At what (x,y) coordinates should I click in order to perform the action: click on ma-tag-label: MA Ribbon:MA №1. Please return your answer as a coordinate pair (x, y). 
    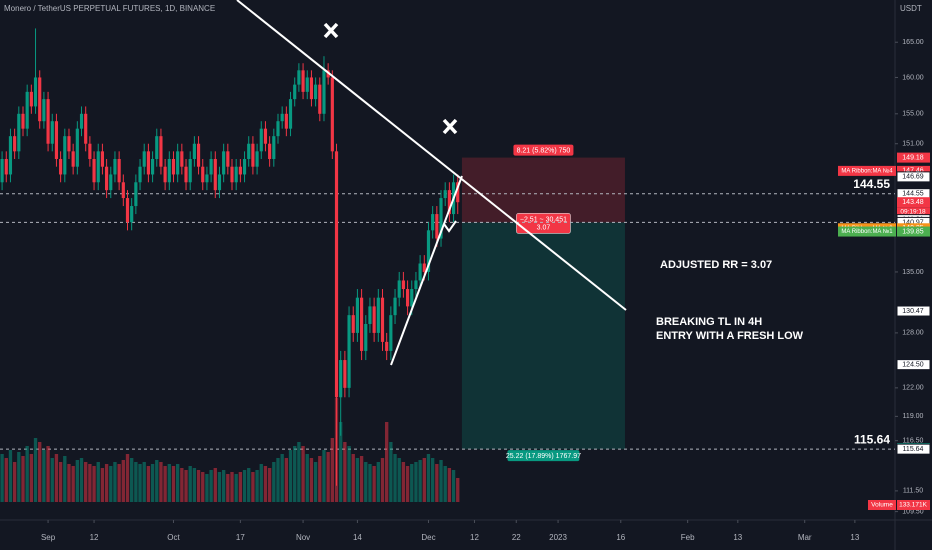
    Looking at the image, I should click on (867, 231).